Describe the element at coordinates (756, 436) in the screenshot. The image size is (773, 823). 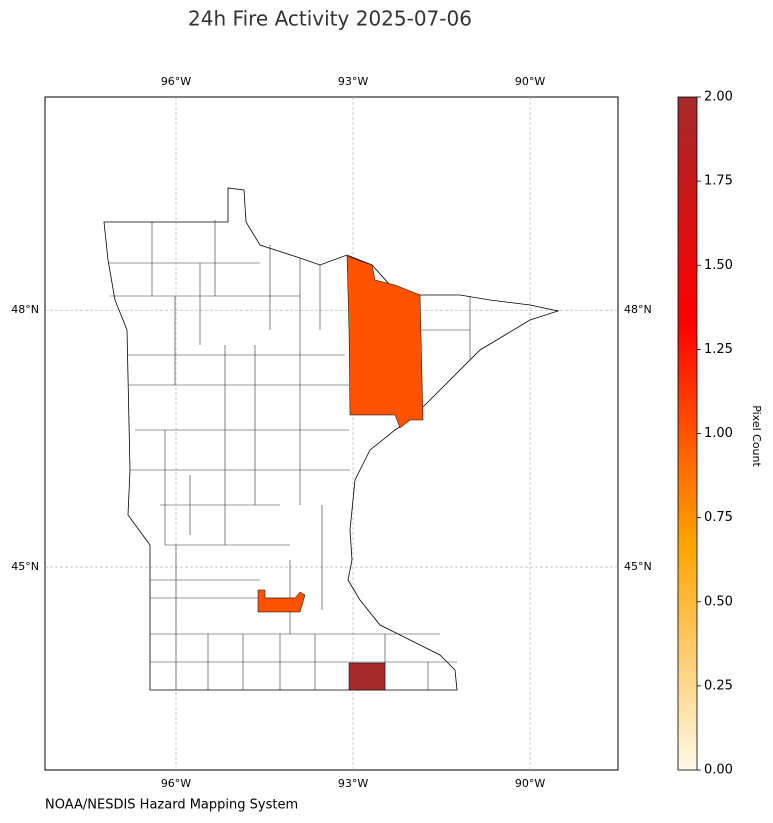
I see `colorbar-label: Pixel Count` at that location.